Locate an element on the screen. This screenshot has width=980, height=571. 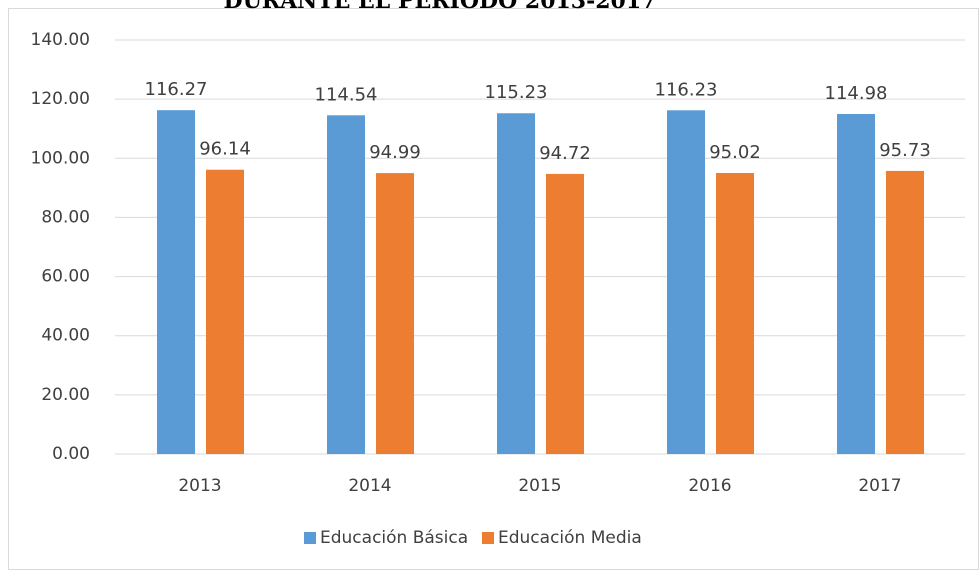
legend-label: Educación Media is located at coordinates (570, 538).